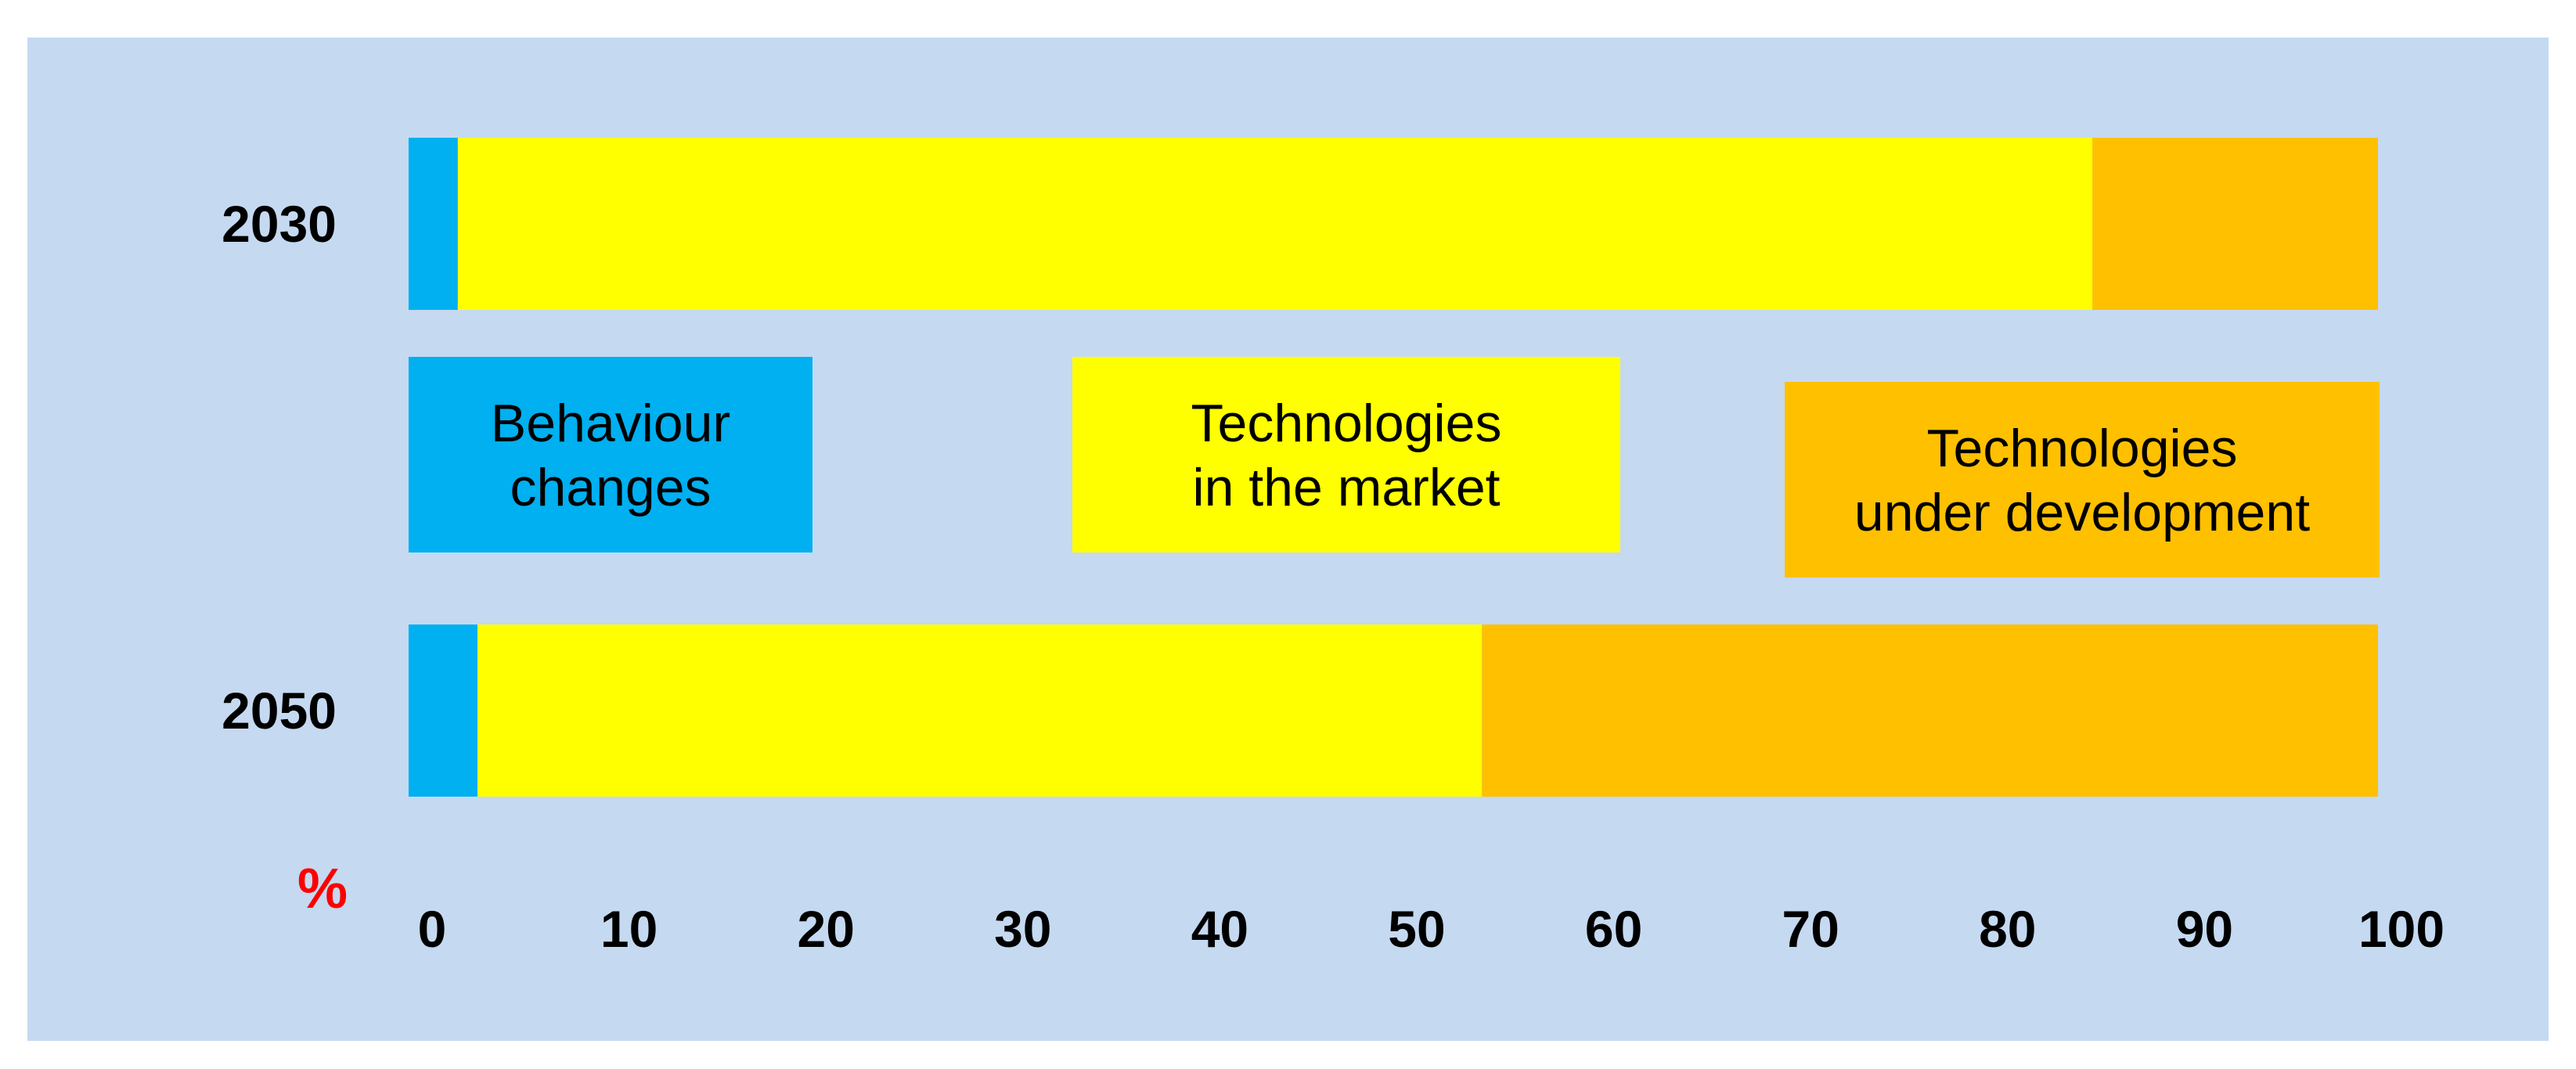  What do you see at coordinates (2082, 512) in the screenshot?
I see `legend-text-3-line-2: under development` at bounding box center [2082, 512].